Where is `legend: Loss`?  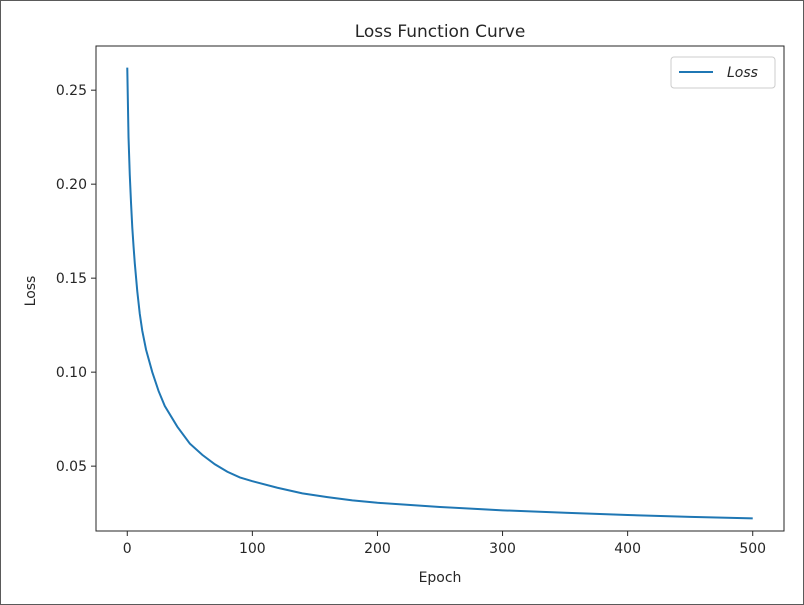 legend: Loss is located at coordinates (723, 72).